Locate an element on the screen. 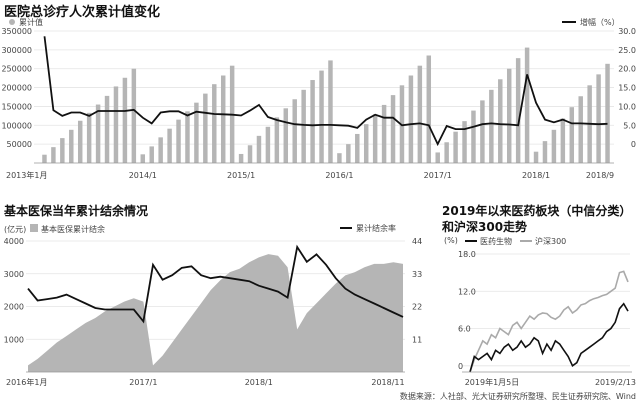  chart-1-y-tick: 100000 is located at coordinates (16, 125).